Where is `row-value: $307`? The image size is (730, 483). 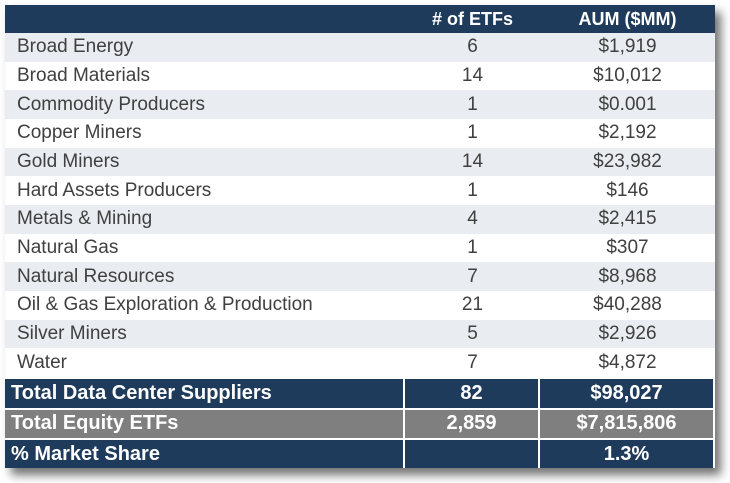
row-value: $307 is located at coordinates (627, 248).